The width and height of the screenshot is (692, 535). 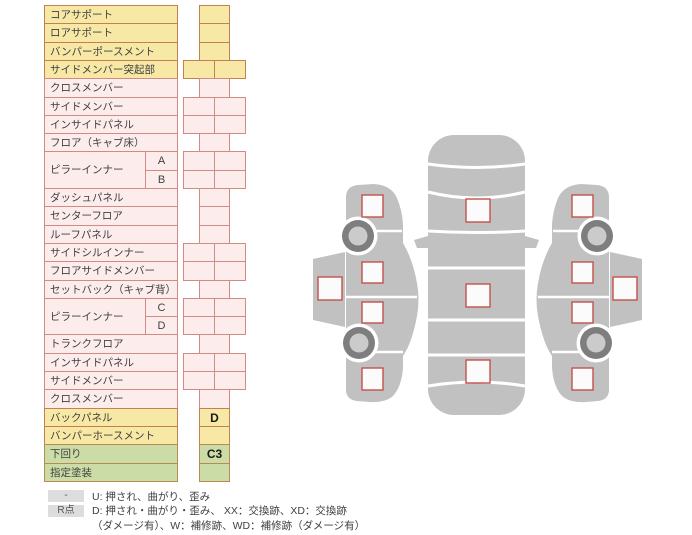 What do you see at coordinates (111, 51) in the screenshot?
I see `row-label: バンパーポースメント` at bounding box center [111, 51].